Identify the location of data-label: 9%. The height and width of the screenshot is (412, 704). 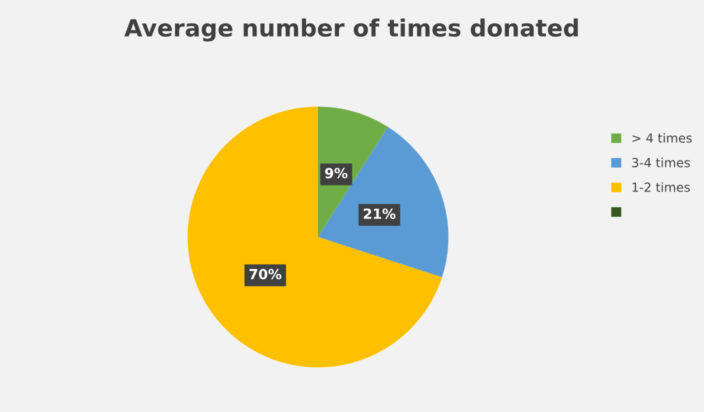
(336, 173).